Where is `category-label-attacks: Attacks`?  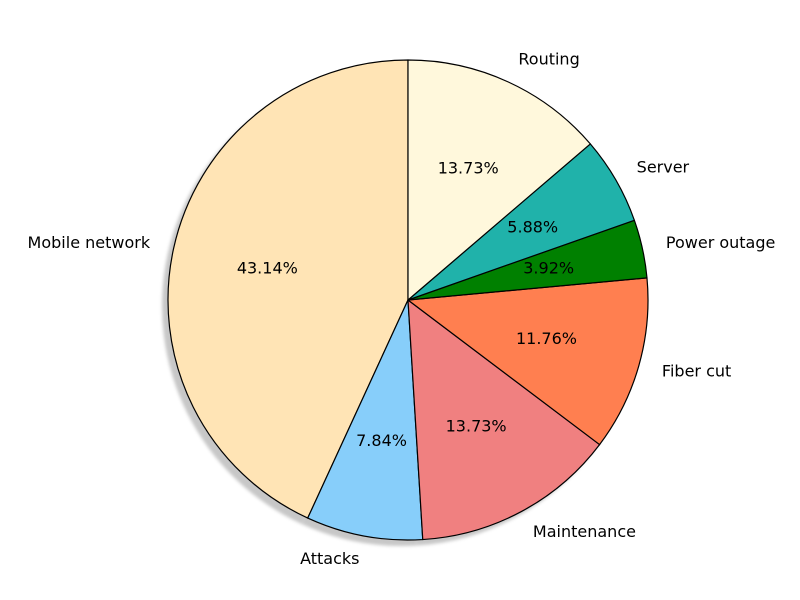 category-label-attacks: Attacks is located at coordinates (329, 558).